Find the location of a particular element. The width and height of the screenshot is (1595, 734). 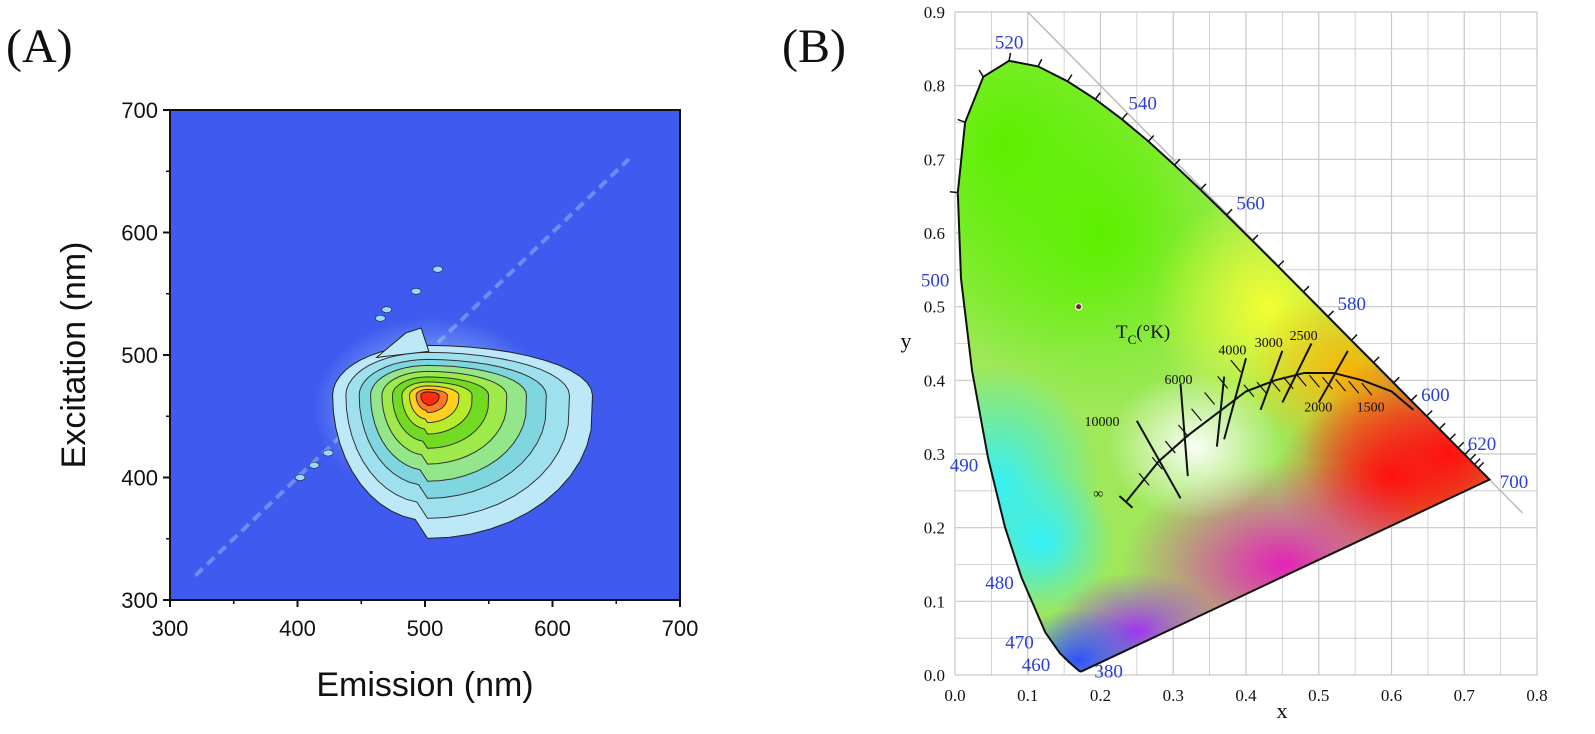

cie-x-tick-label: 0.0 is located at coordinates (954, 695).